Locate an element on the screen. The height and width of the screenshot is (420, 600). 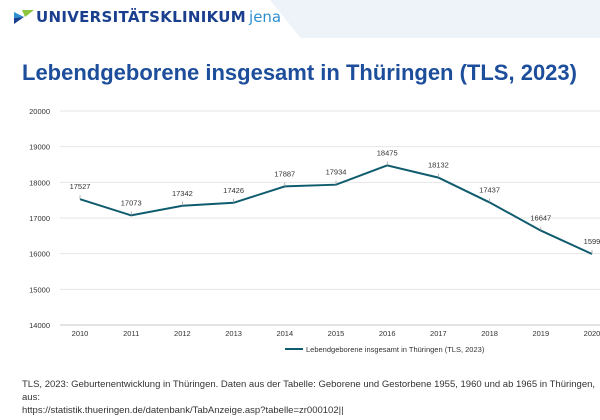
logo: UNIVERSITÄTSKLINIKUM jena is located at coordinates (147, 17).